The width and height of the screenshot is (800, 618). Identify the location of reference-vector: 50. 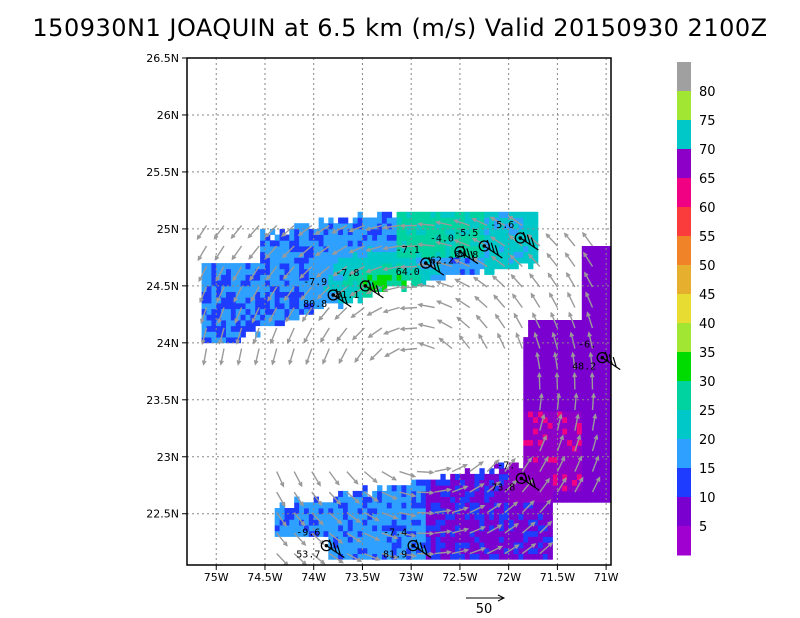
(486, 605).